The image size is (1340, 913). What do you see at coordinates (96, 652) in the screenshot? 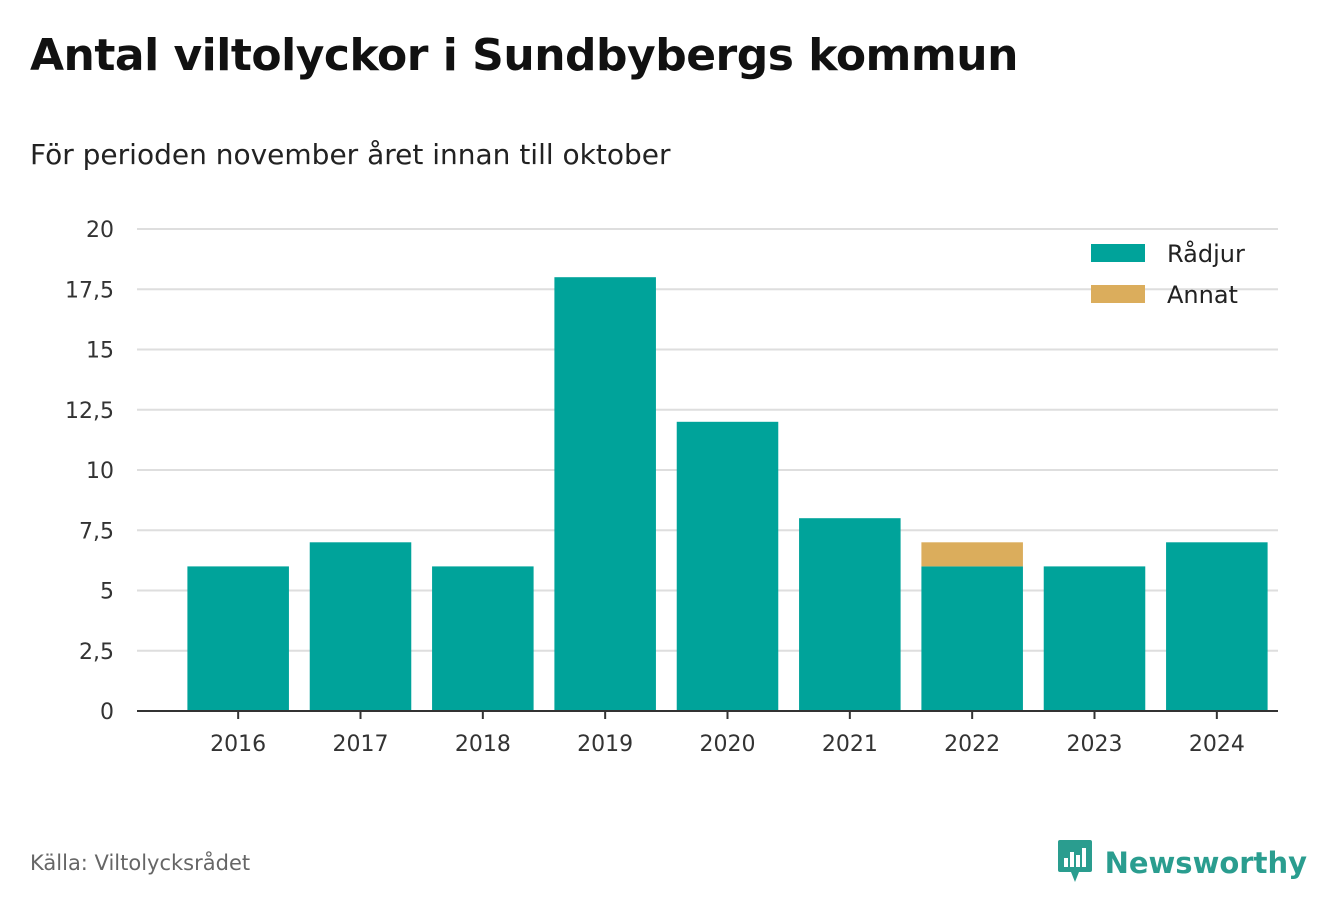
I see `y-tick-label: 2,5` at bounding box center [96, 652].